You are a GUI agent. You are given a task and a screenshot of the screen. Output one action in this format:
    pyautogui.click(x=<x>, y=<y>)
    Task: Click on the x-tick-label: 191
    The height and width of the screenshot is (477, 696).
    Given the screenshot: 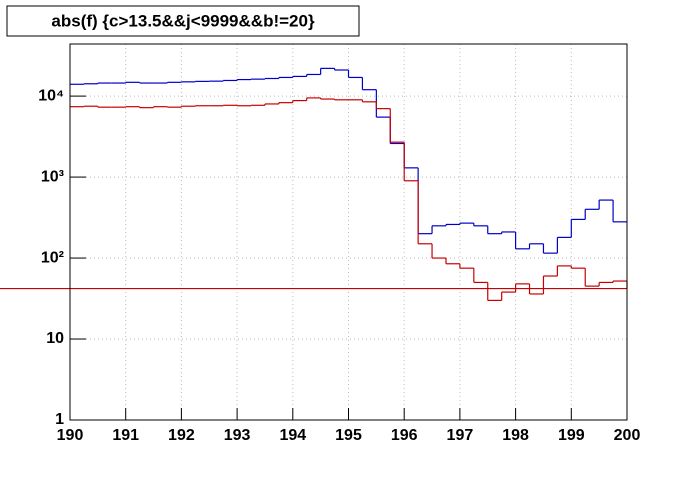 What is the action you would take?
    pyautogui.click(x=125, y=435)
    